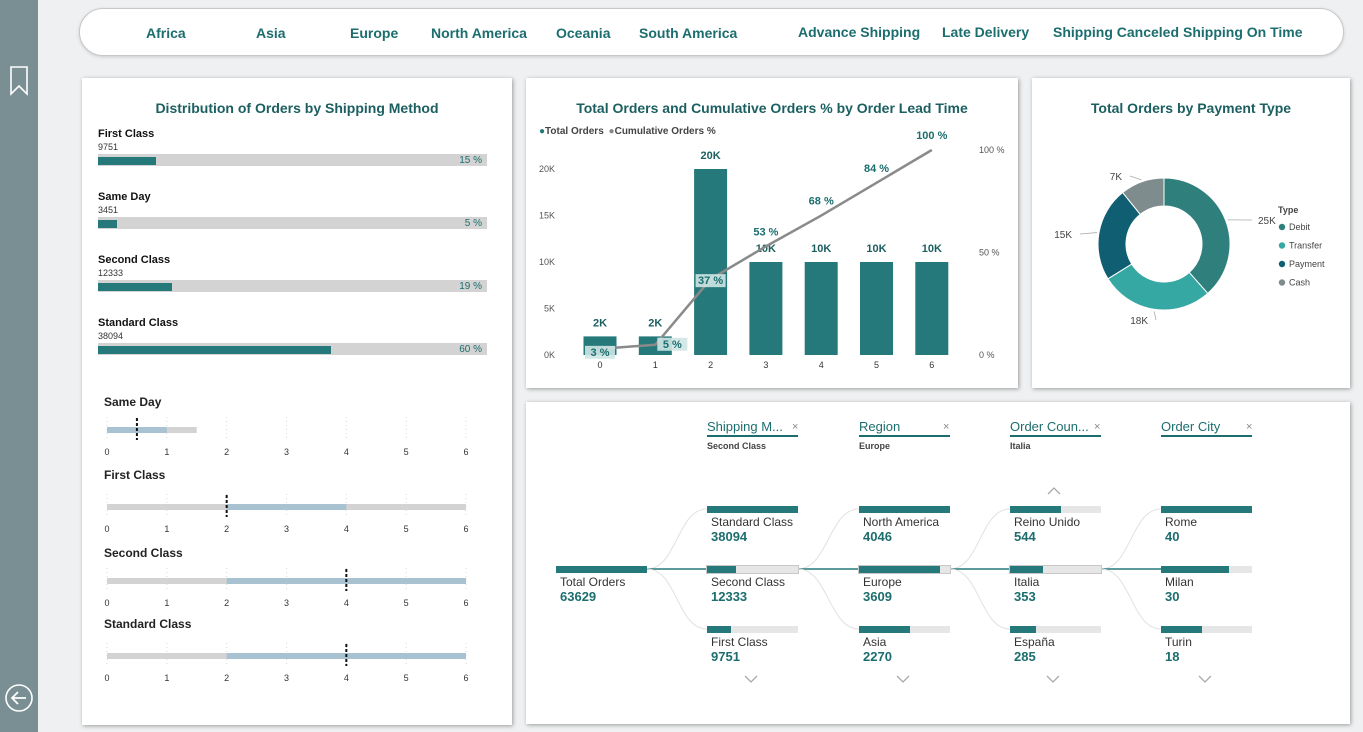 Image resolution: width=1363 pixels, height=732 pixels. What do you see at coordinates (821, 365) in the screenshot?
I see `x-axis-tick: 4` at bounding box center [821, 365].